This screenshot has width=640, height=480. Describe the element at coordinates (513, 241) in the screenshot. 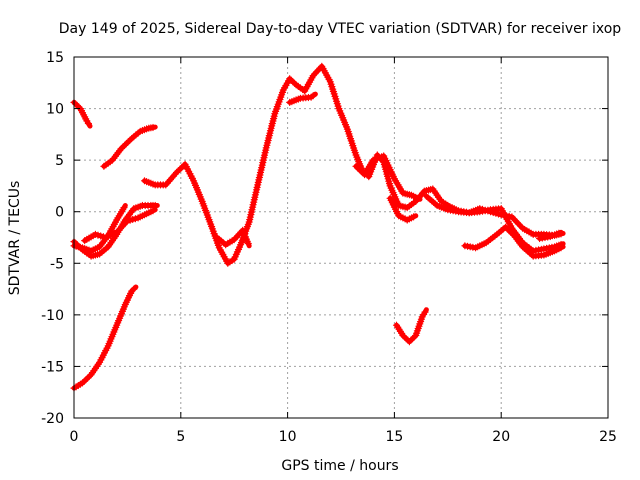

I see `series-arc-n` at that location.